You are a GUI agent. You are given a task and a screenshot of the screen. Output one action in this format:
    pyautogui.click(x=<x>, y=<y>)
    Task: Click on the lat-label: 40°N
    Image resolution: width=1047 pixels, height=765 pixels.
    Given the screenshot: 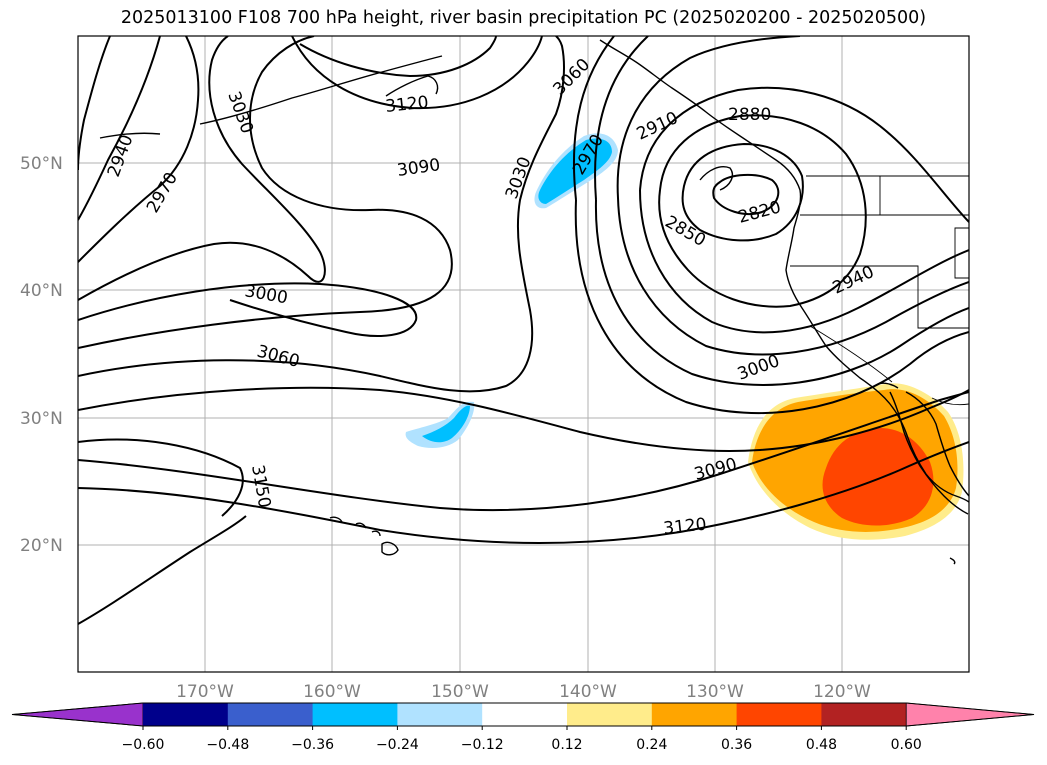 What is the action you would take?
    pyautogui.click(x=41, y=291)
    